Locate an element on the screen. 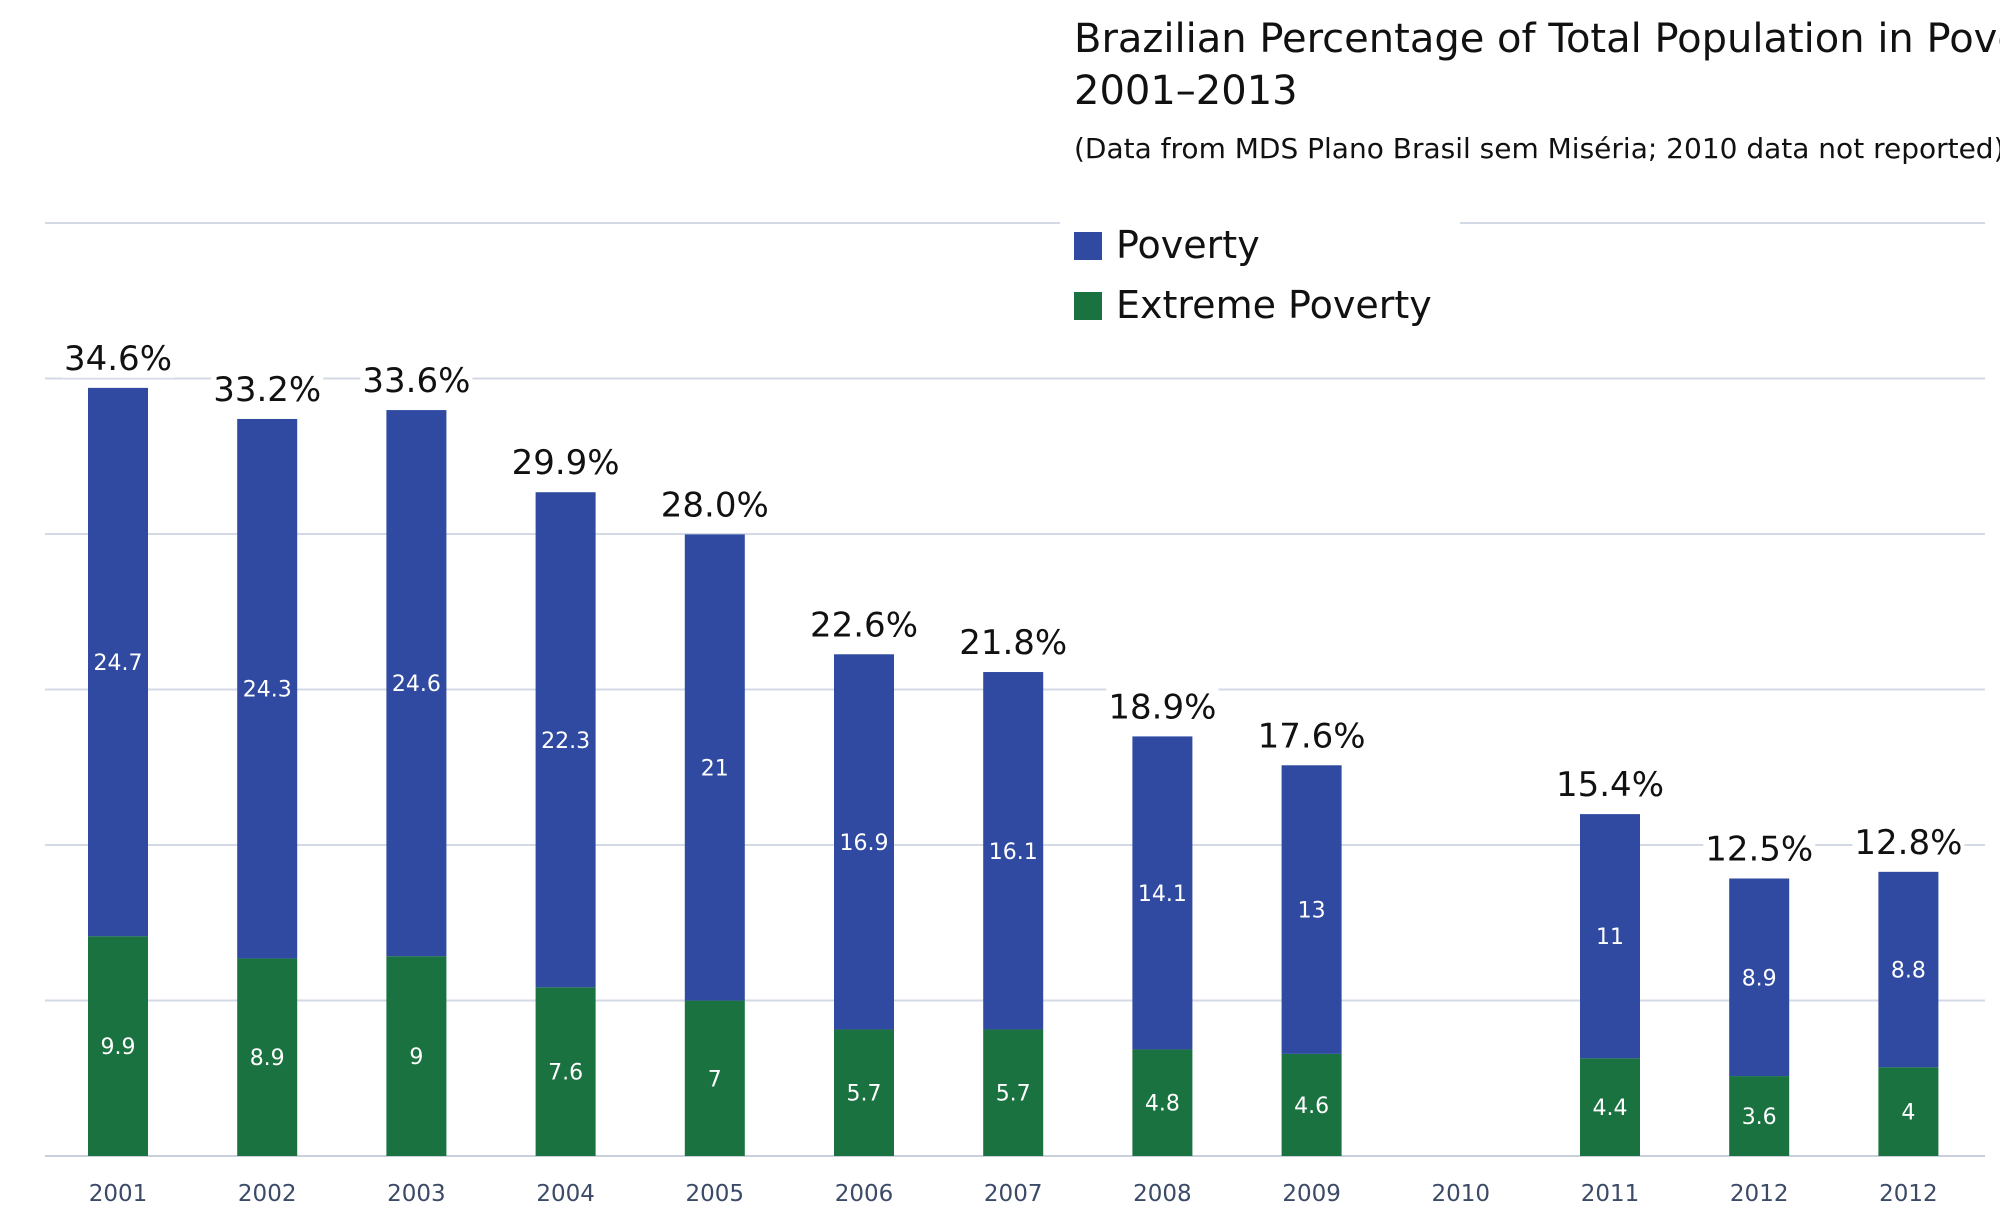 This screenshot has height=1221, width=2000. total-label: 33.6% is located at coordinates (416, 381).